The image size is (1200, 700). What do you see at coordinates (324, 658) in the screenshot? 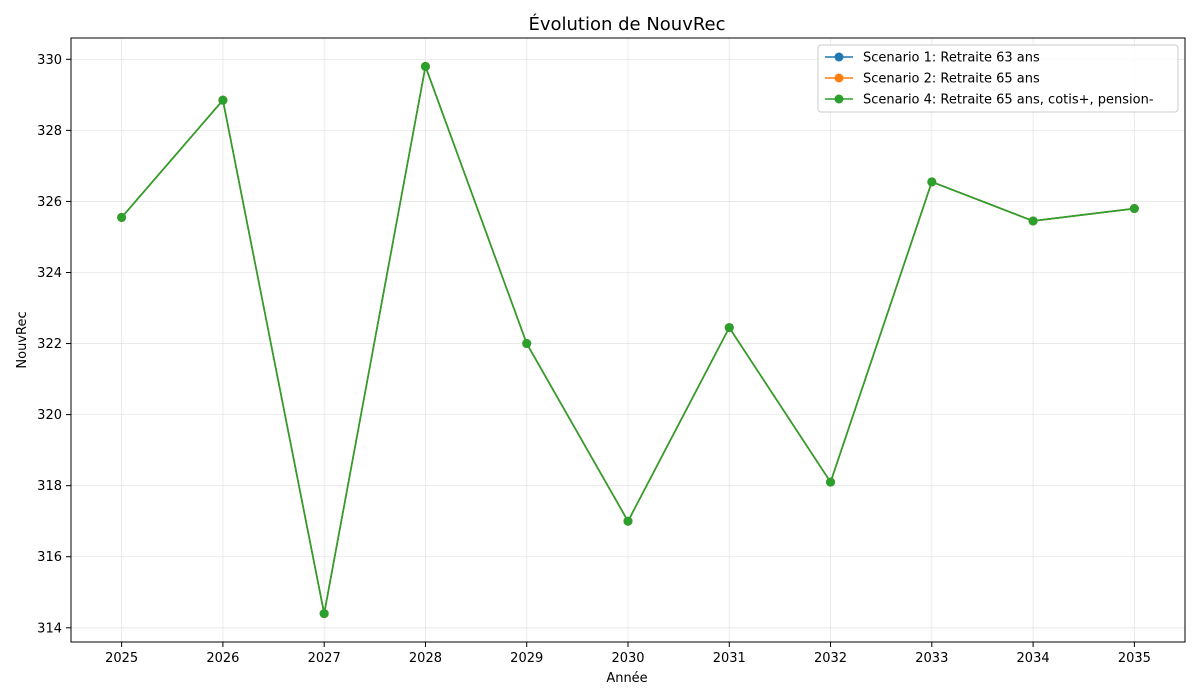
I see `x-tick-label: 2027` at bounding box center [324, 658].